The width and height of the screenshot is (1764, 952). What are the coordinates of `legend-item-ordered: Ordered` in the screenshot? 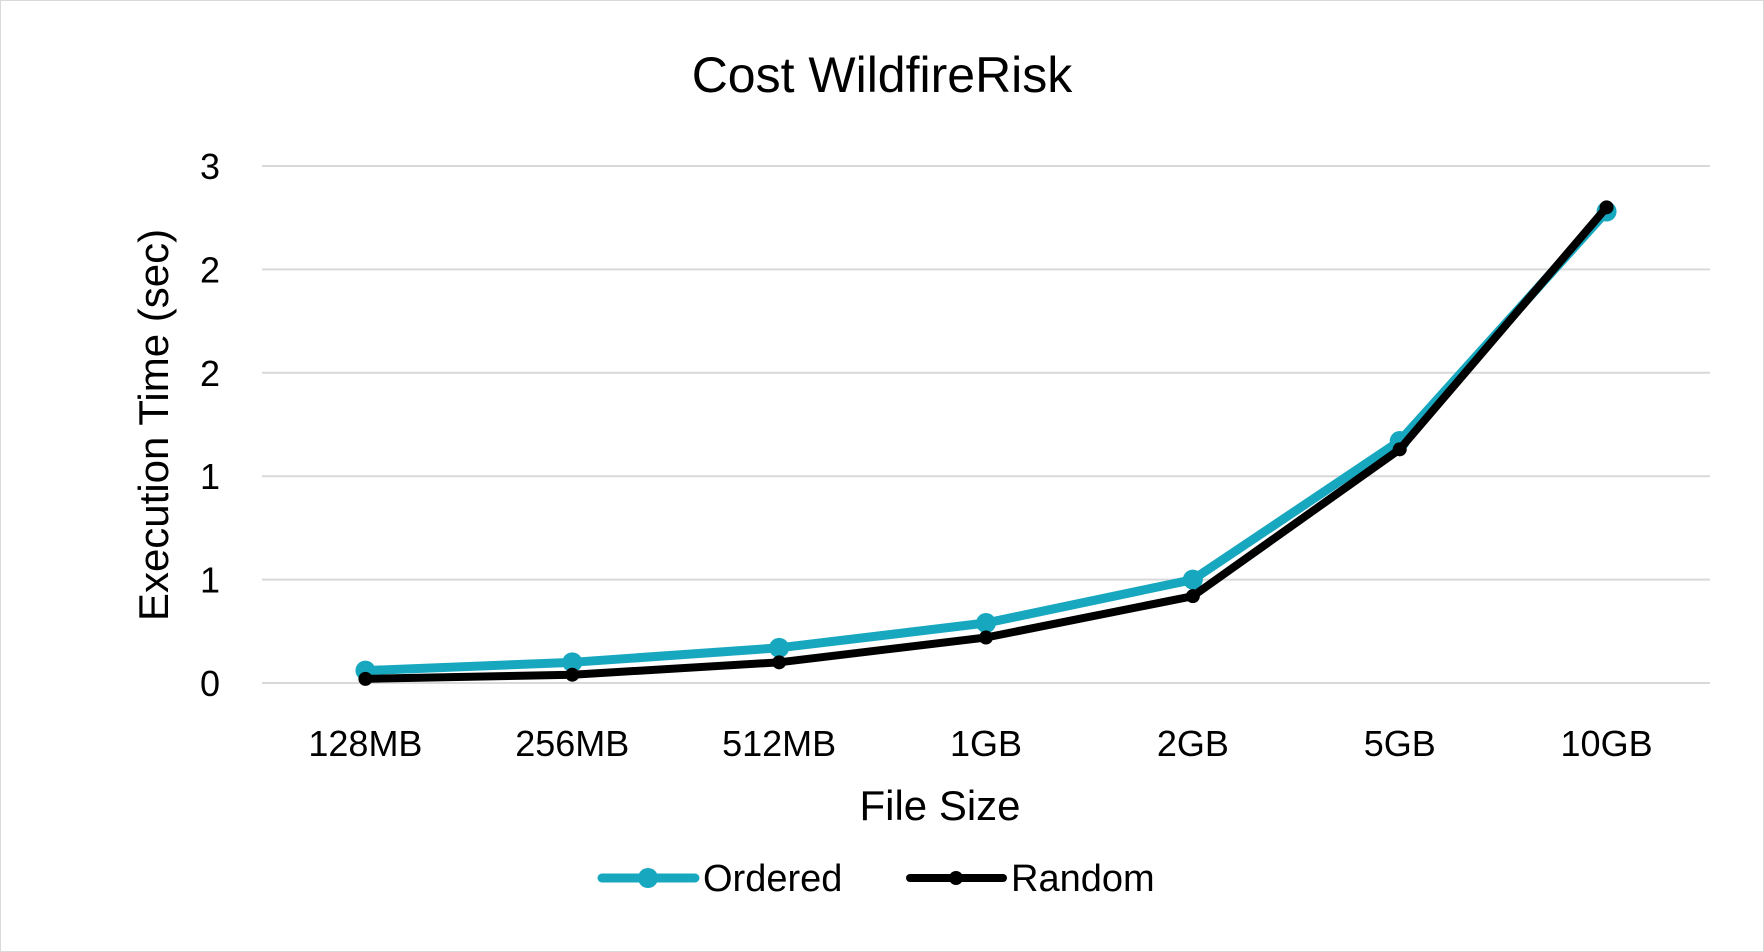 It's located at (719, 879).